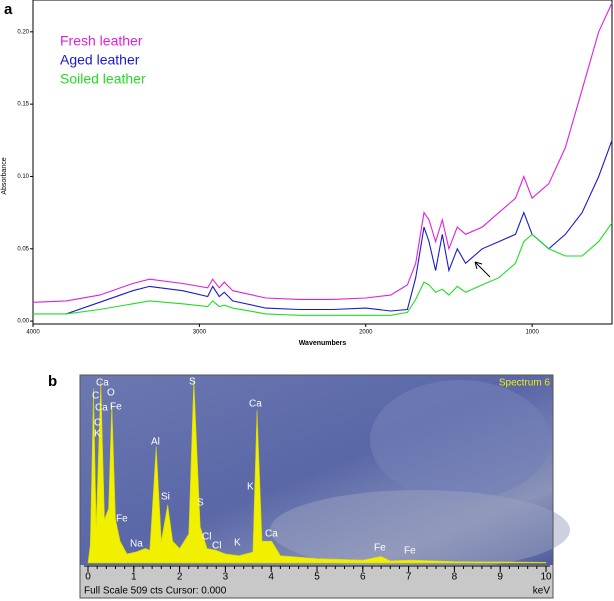 The image size is (614, 601). Describe the element at coordinates (8, 9) in the screenshot. I see `panel-label: a` at that location.